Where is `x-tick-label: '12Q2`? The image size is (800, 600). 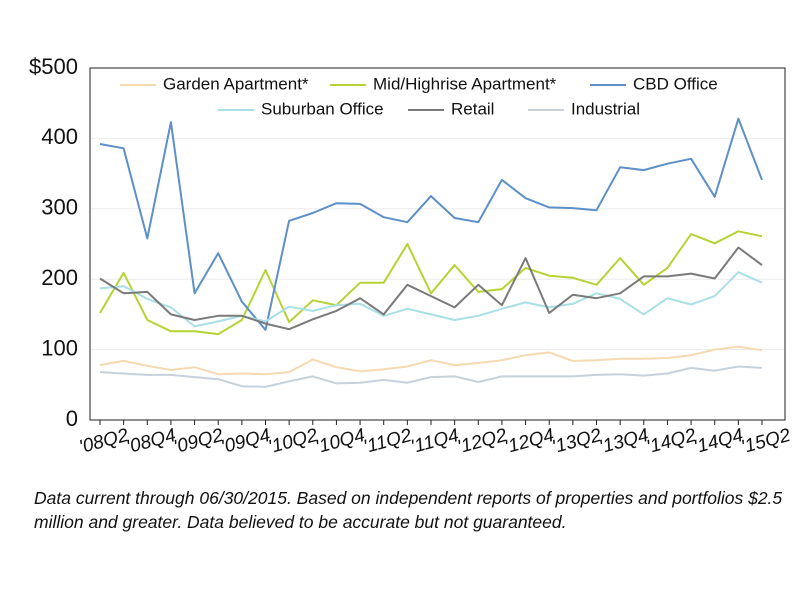
x-tick-label: '12Q2 is located at coordinates (482, 441).